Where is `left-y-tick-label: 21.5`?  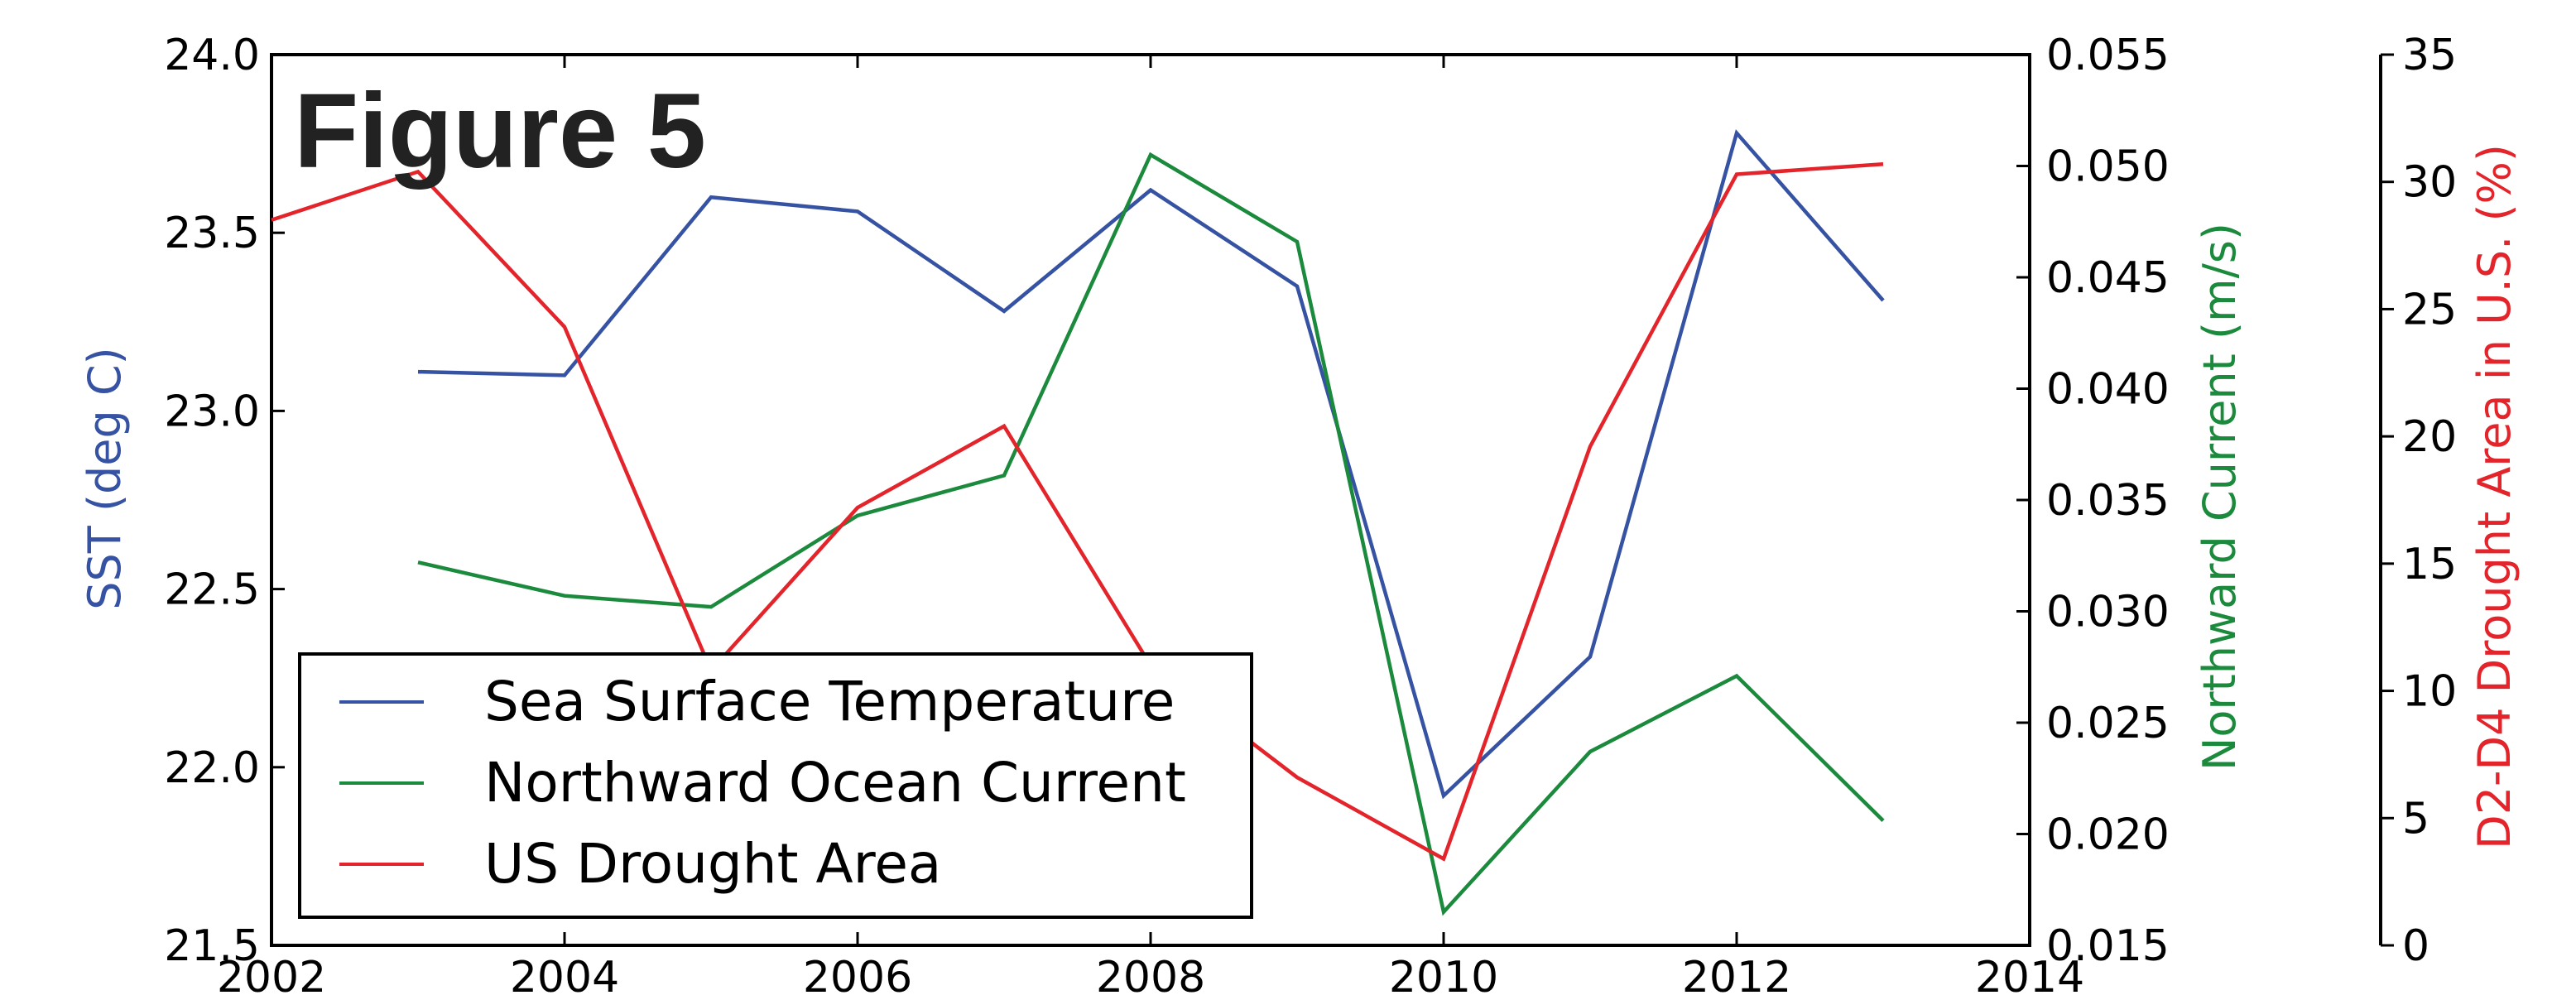
left-y-tick-label: 21.5 is located at coordinates (212, 946).